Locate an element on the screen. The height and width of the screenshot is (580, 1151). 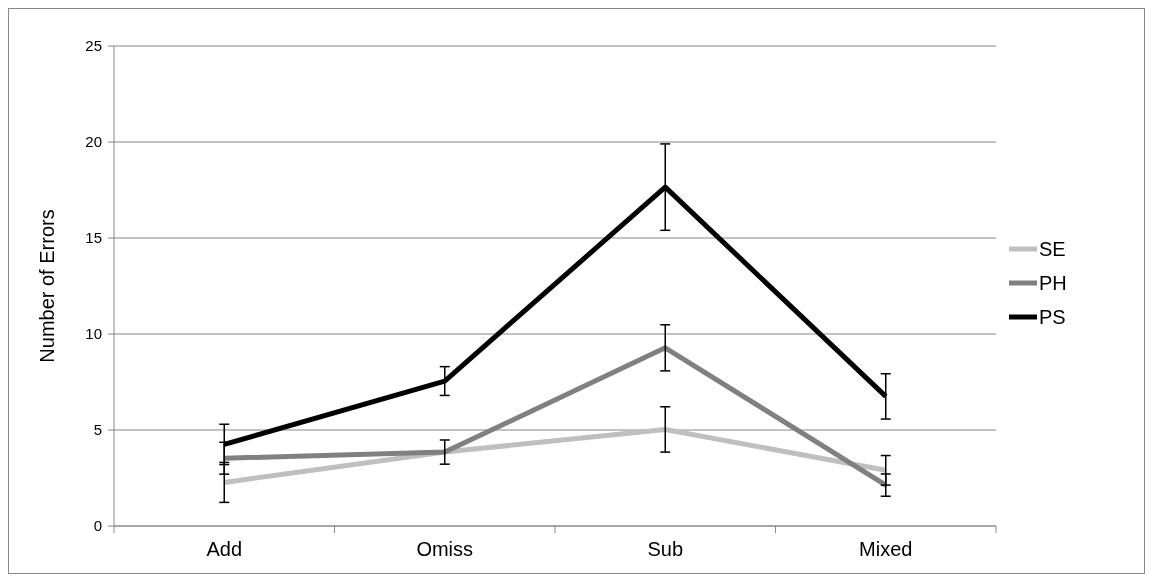
y-tick-label: 10 is located at coordinates (93, 334).